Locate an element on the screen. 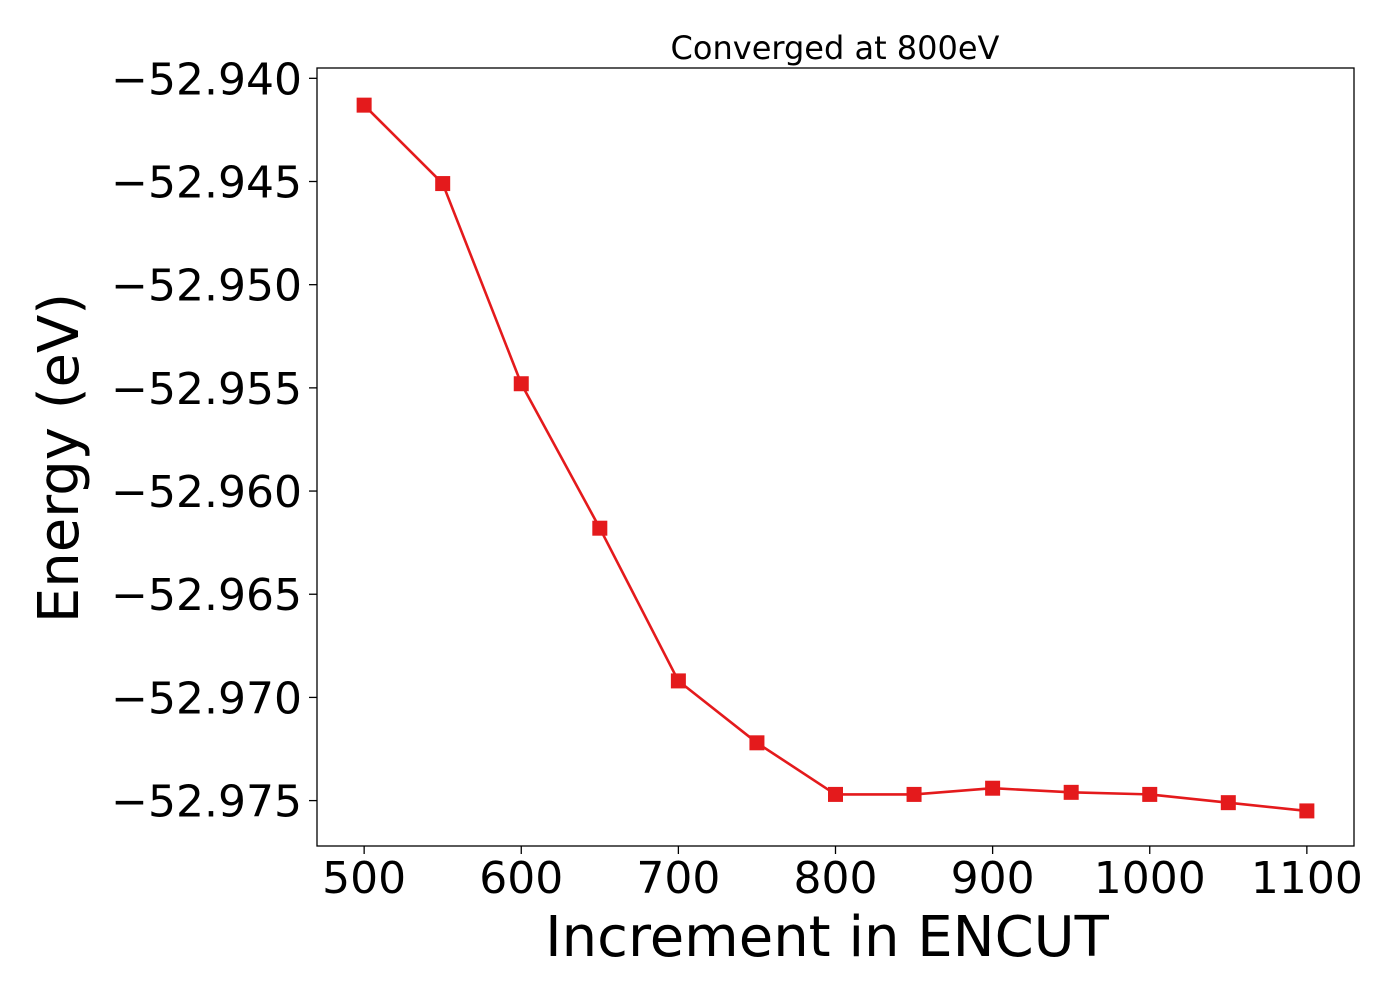 This screenshot has height=1000, width=1400. x-tick-label: 700 is located at coordinates (678, 878).